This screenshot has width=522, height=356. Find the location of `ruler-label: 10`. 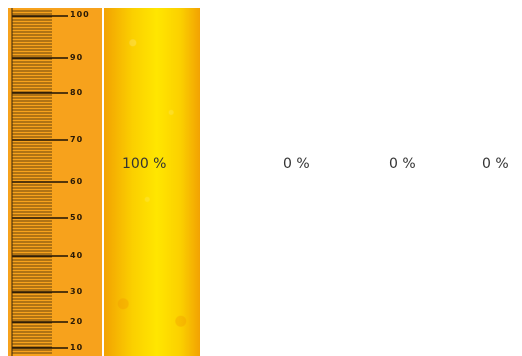

ruler-label: 10 is located at coordinates (77, 347).